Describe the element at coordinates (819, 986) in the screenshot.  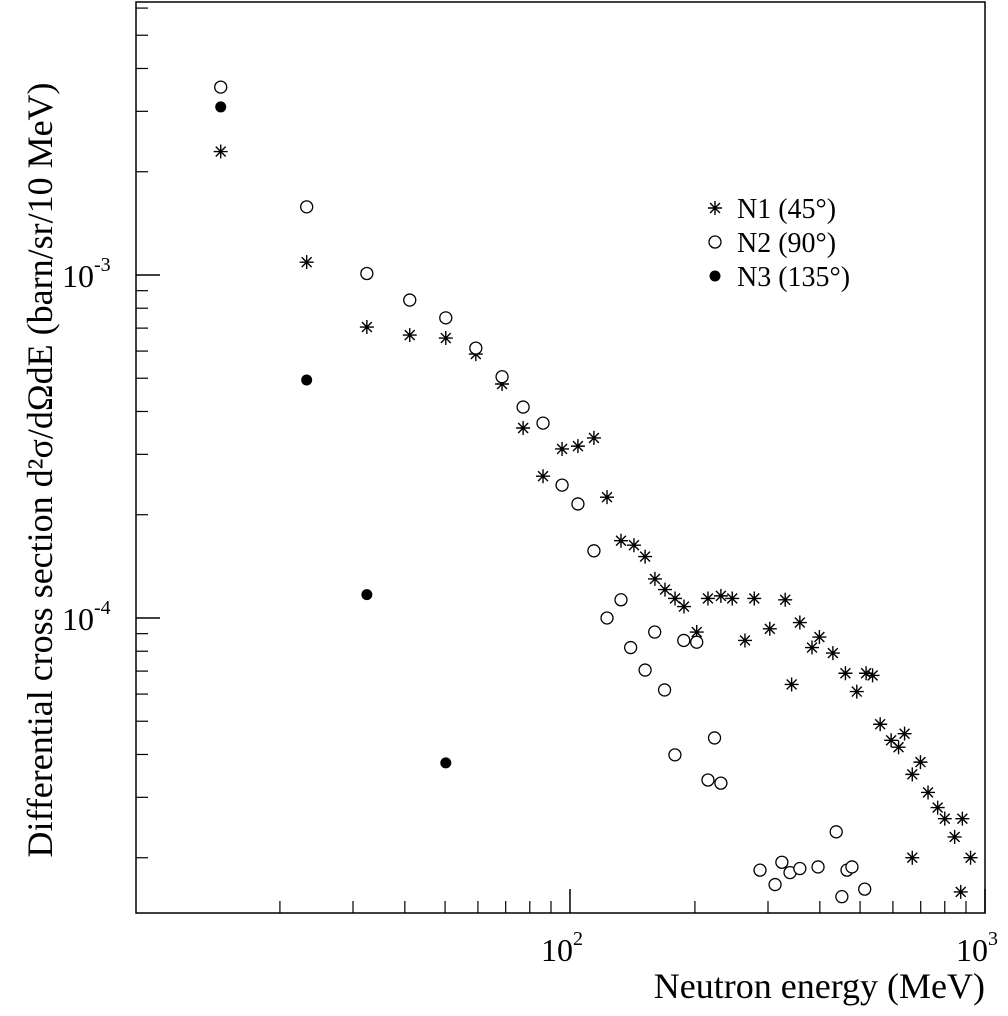
I see `x-axis-label: Neutron energy (MeV)` at that location.